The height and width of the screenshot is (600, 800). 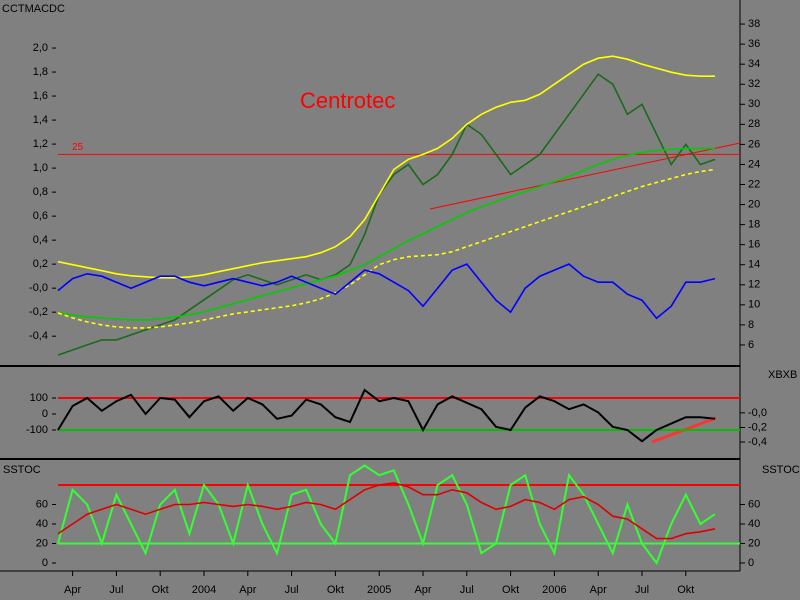 What do you see at coordinates (754, 84) in the screenshot?
I see `y2-tick-label: 32` at bounding box center [754, 84].